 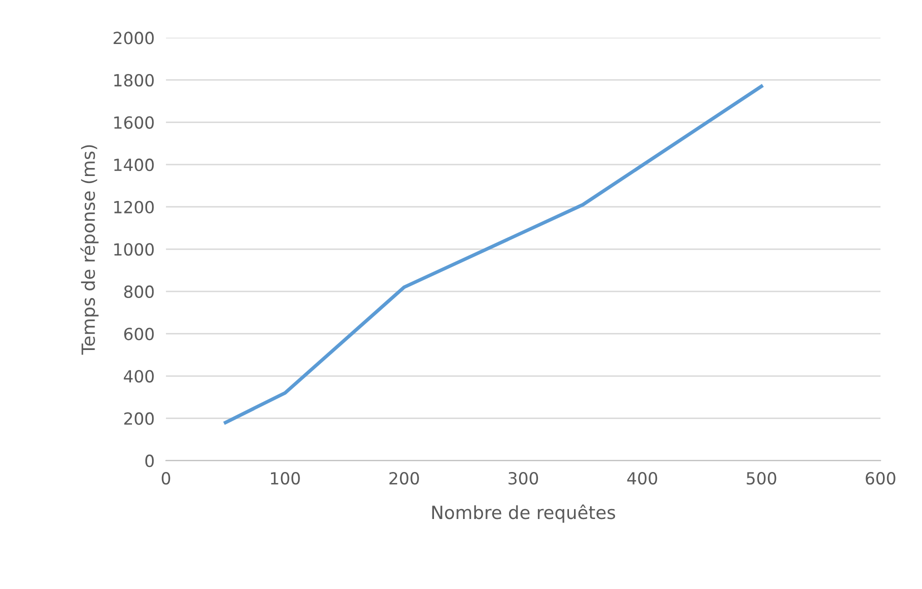 What do you see at coordinates (149, 461) in the screenshot?
I see `y-tick-label: 0` at bounding box center [149, 461].